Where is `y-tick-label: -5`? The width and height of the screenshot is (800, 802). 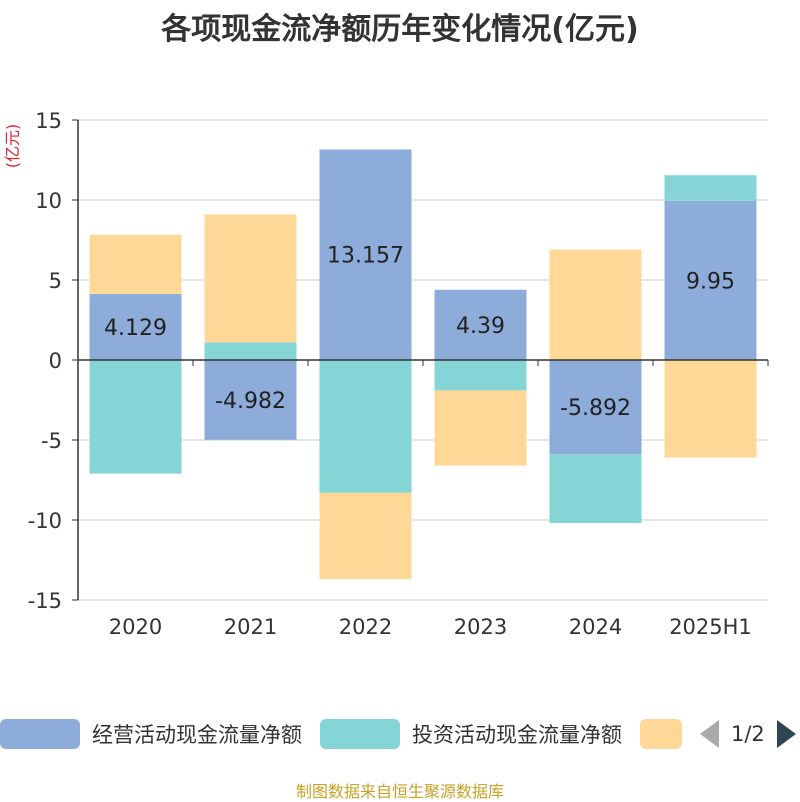
y-tick-label: -5 is located at coordinates (51, 441).